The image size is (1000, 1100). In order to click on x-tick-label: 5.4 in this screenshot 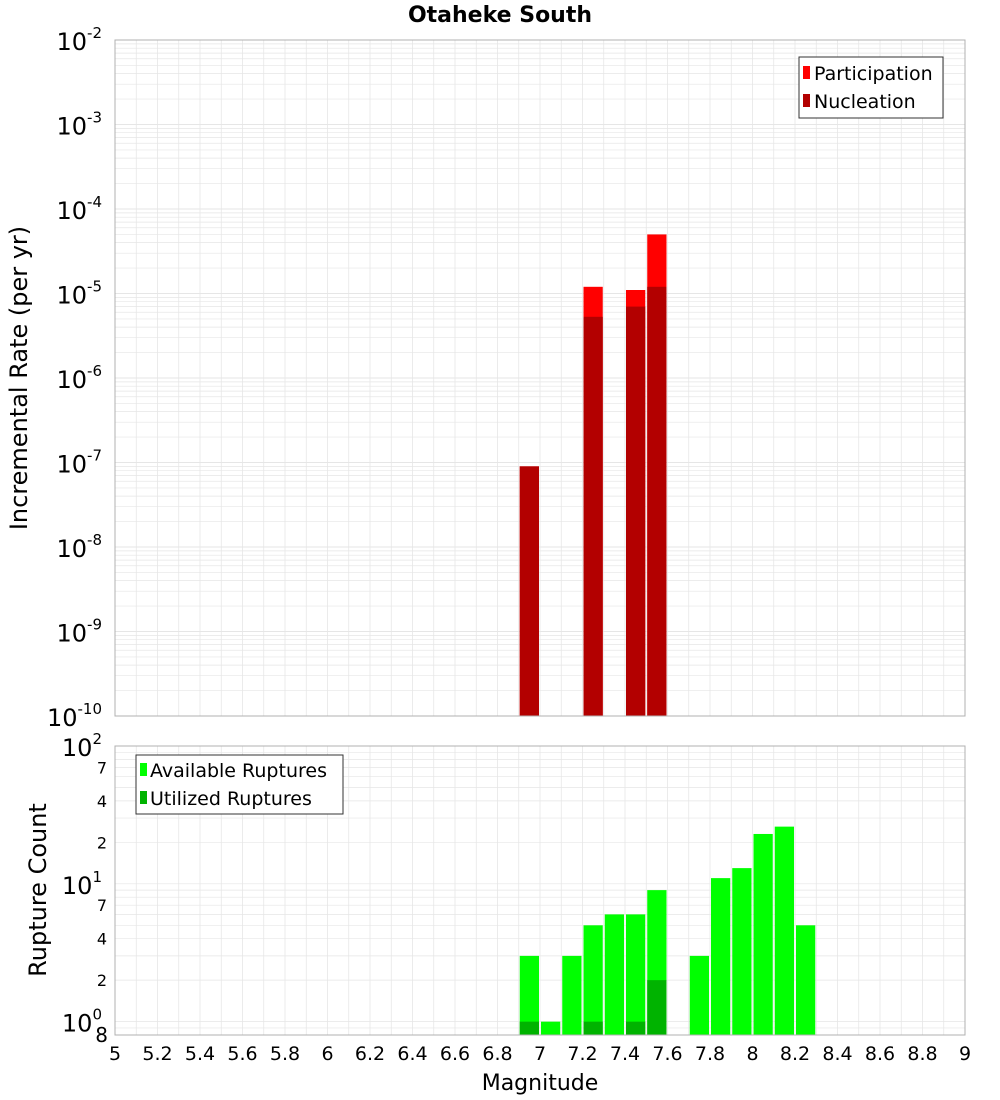, I will do `click(200, 1054)`.